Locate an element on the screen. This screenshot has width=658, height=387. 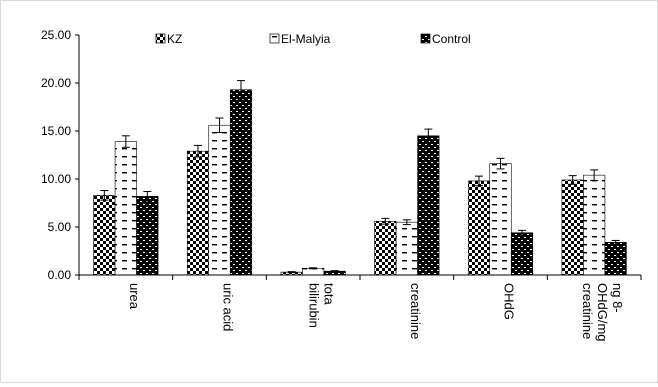
x-tick-label: tota is located at coordinates (329, 294).